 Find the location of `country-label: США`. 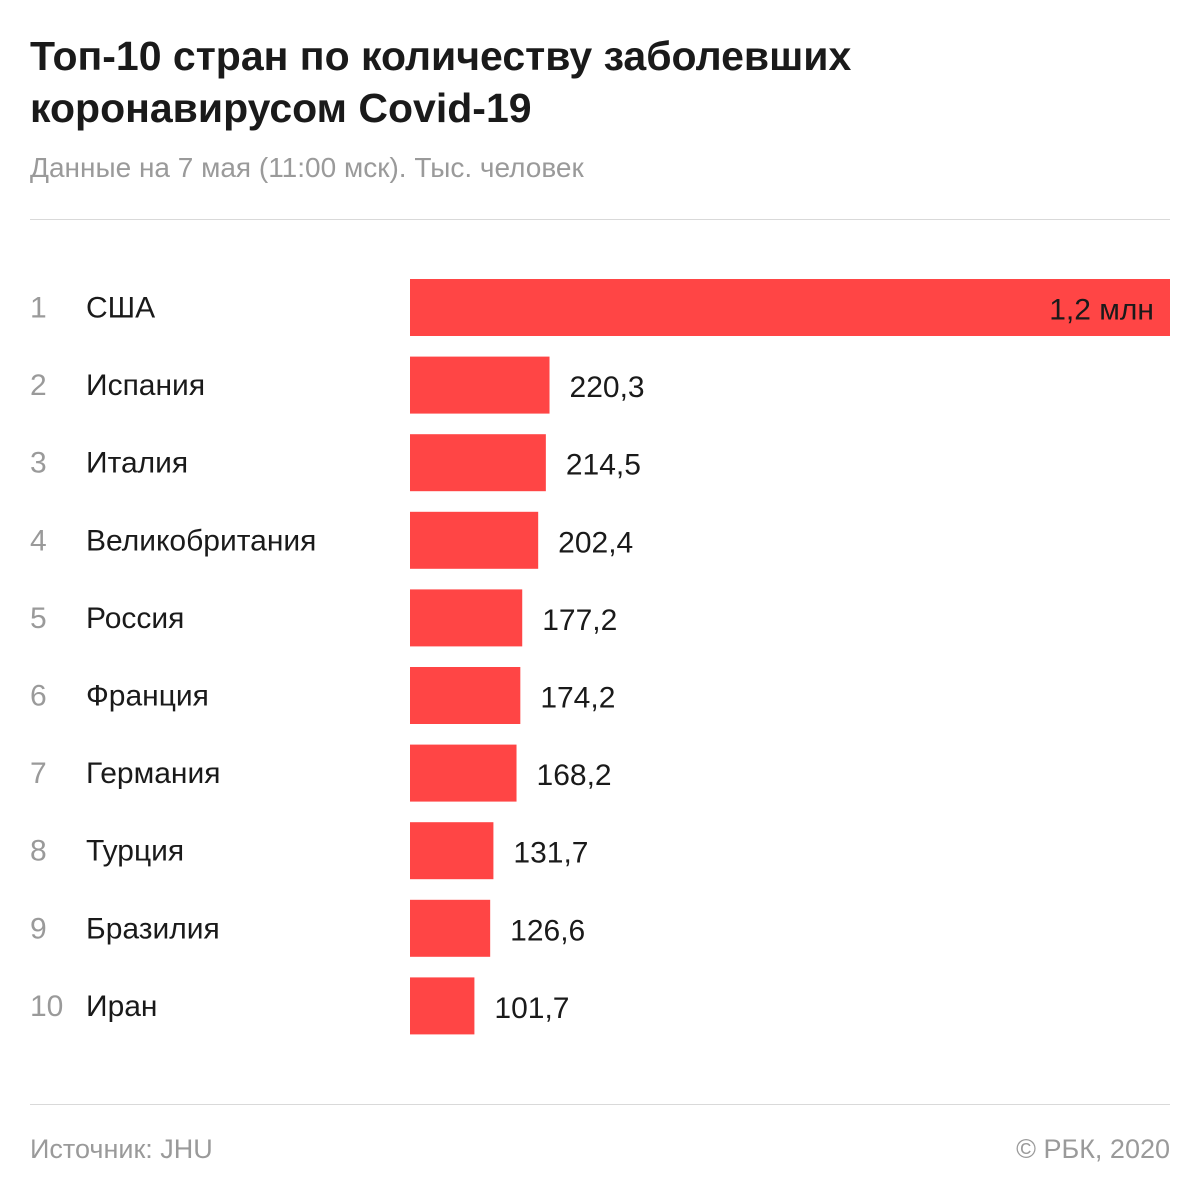

country-label: США is located at coordinates (120, 308).